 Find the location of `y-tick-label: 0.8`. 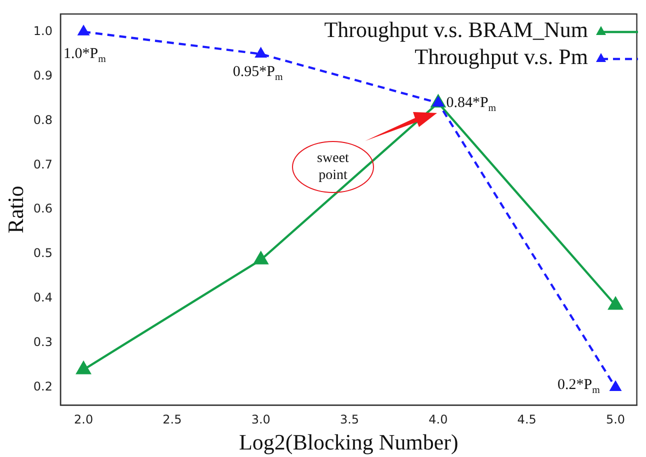

y-tick-label: 0.8 is located at coordinates (42, 119).